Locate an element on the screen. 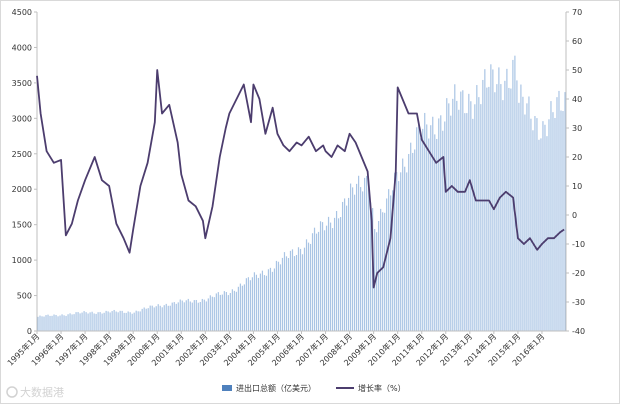 Image resolution: width=620 pixels, height=404 pixels. y-right-tick-label: 10 is located at coordinates (577, 186).